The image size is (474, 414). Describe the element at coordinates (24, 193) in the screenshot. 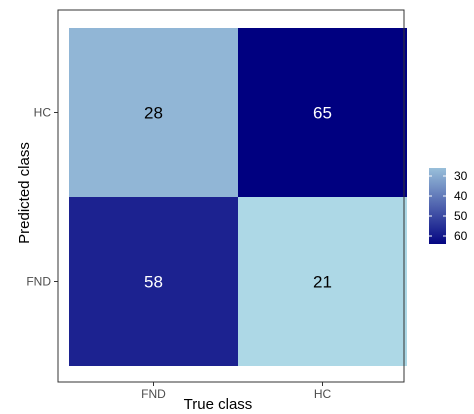

I see `y-axis-title: Predicted class` at that location.